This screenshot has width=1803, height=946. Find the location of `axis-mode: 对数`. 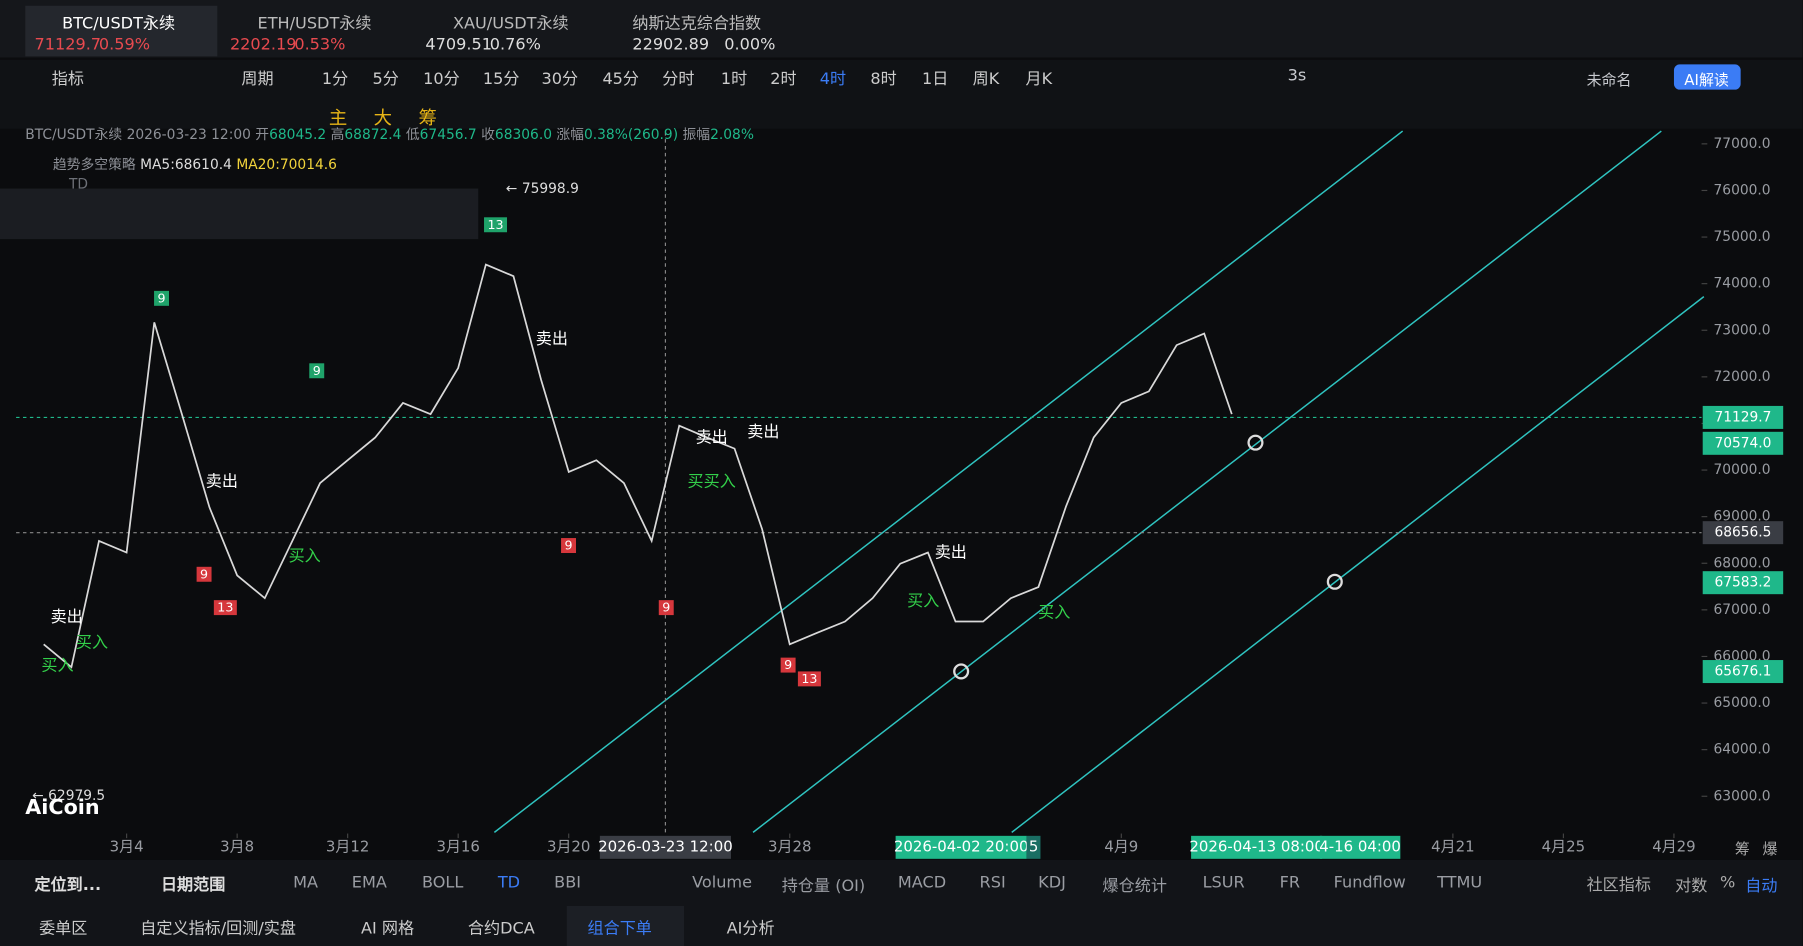

axis-mode: 对数 is located at coordinates (1691, 886).